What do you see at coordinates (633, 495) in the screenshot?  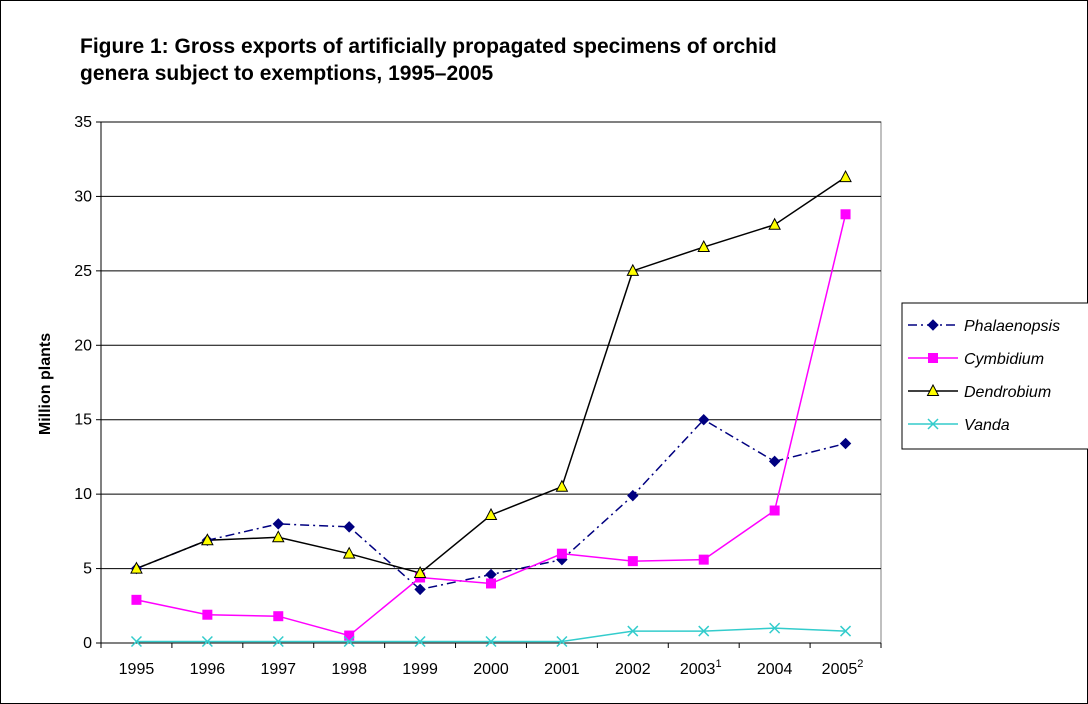 I see `data-point-phalaenopsis-2002` at bounding box center [633, 495].